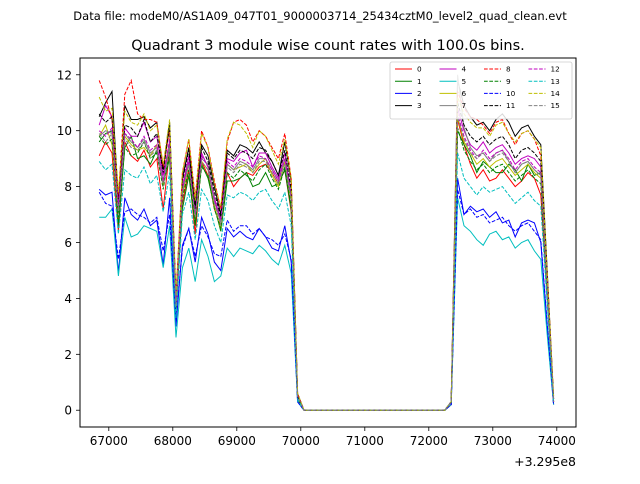  Describe the element at coordinates (64, 75) in the screenshot. I see `y-tick-label: 12` at that location.